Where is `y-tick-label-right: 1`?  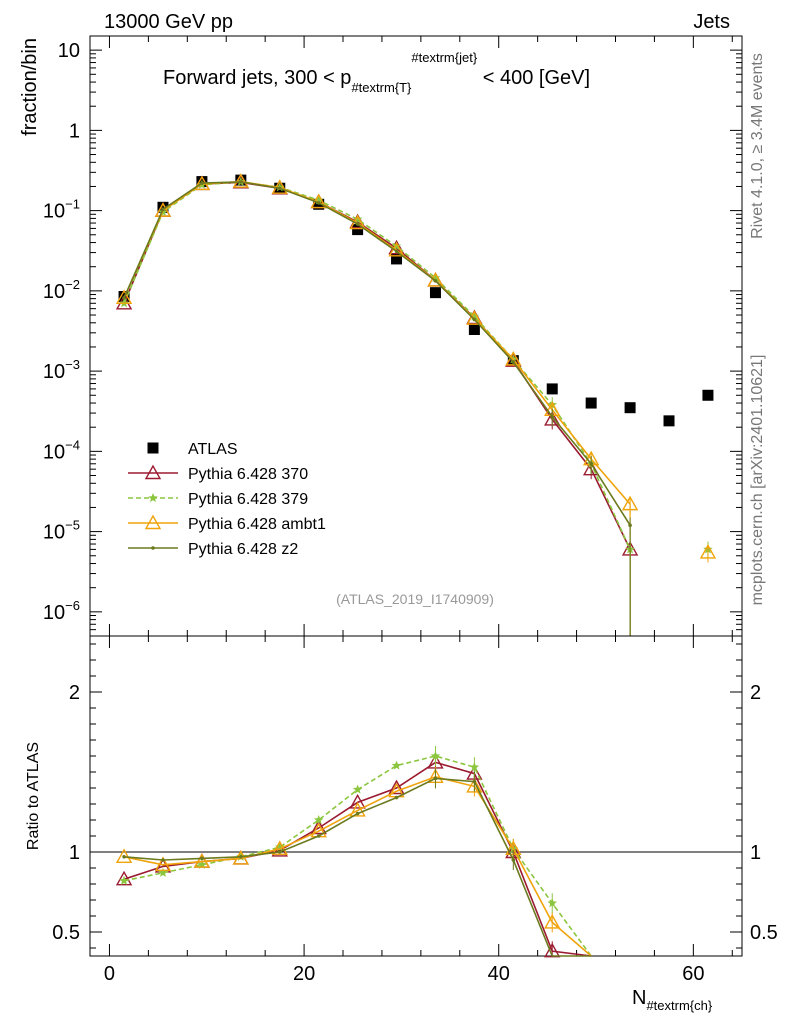 y-tick-label-right: 1 is located at coordinates (755, 853).